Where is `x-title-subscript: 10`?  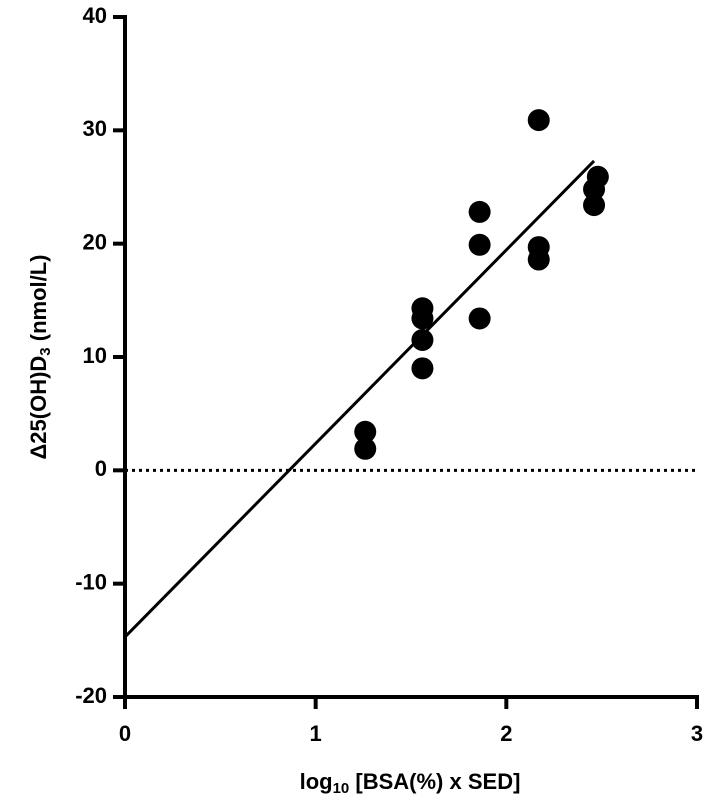
x-title-subscript: 10 is located at coordinates (341, 788).